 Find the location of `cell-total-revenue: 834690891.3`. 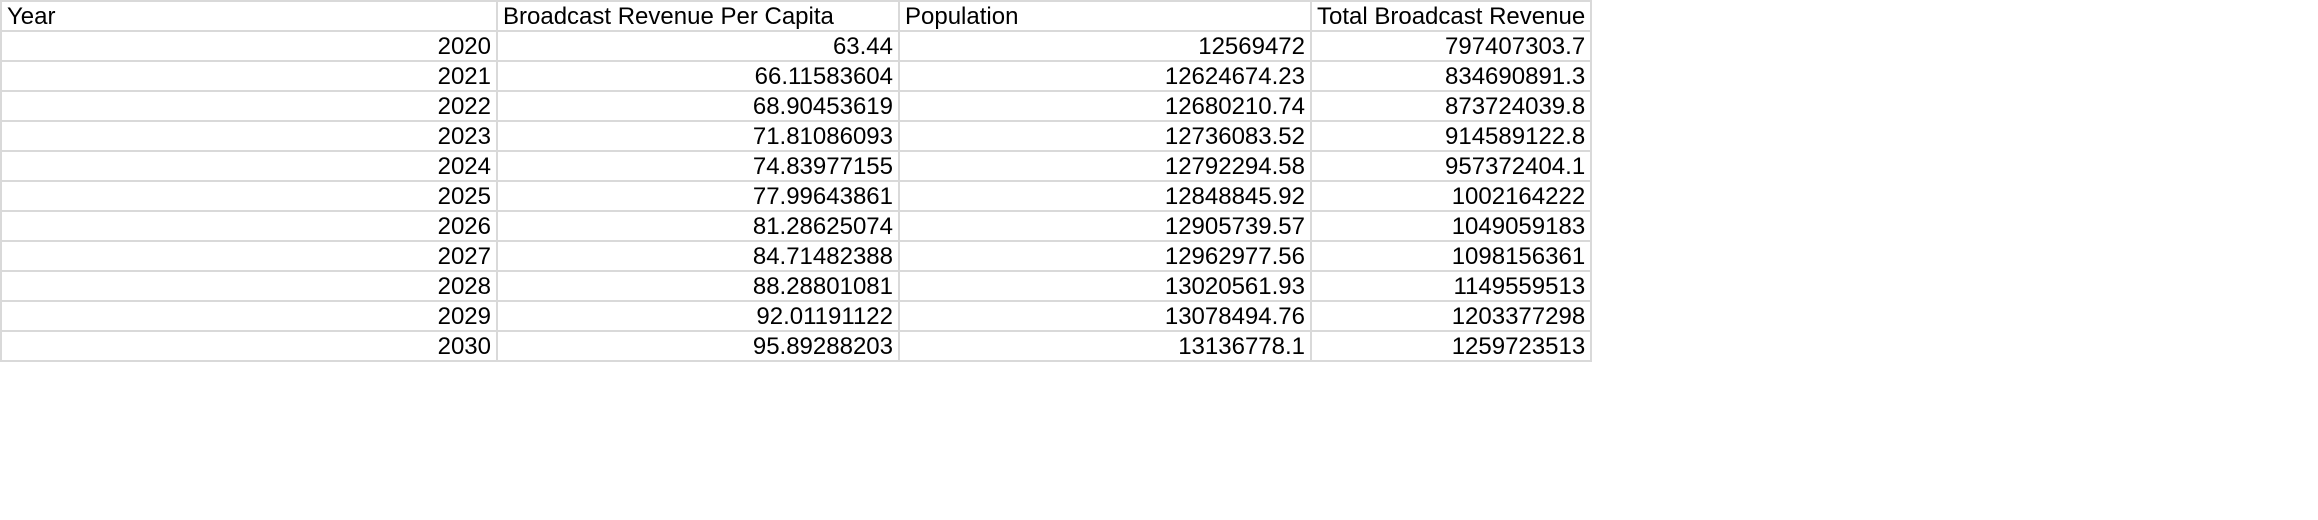

cell-total-revenue: 834690891.3 is located at coordinates (1452, 76).